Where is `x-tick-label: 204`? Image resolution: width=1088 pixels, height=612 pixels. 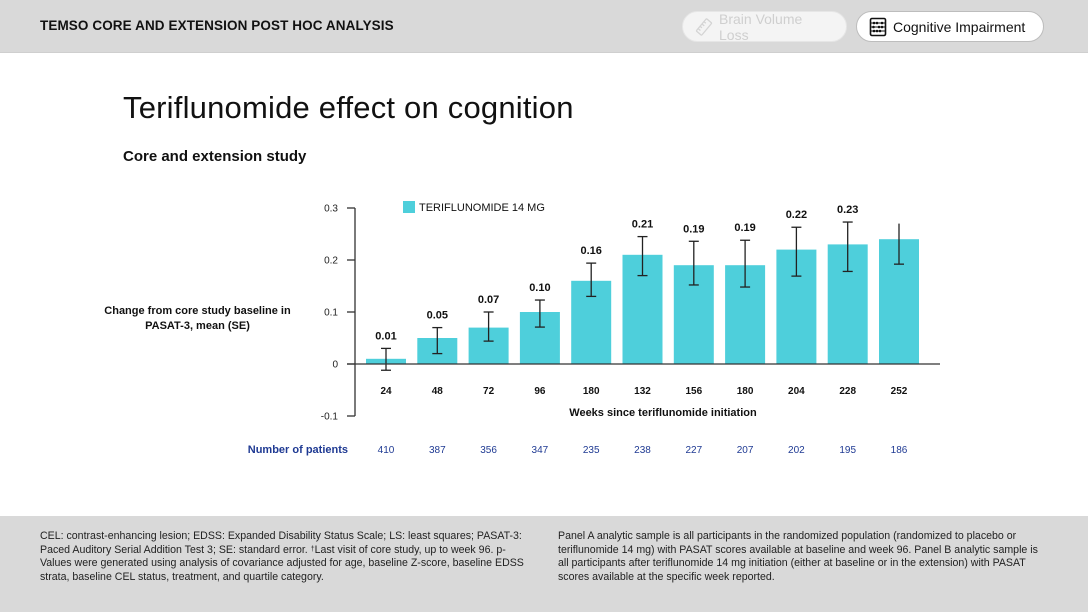 x-tick-label: 204 is located at coordinates (796, 391).